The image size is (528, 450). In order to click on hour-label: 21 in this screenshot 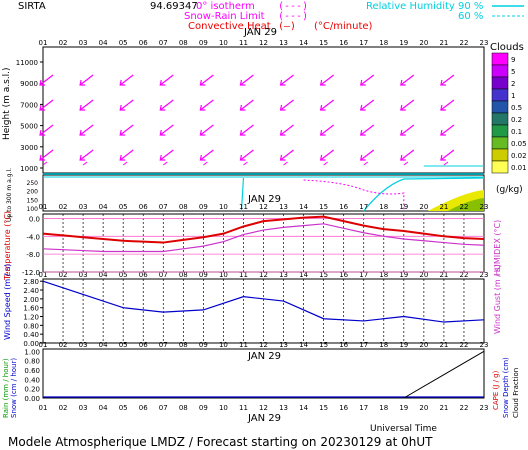, I will do `click(443, 275)`.